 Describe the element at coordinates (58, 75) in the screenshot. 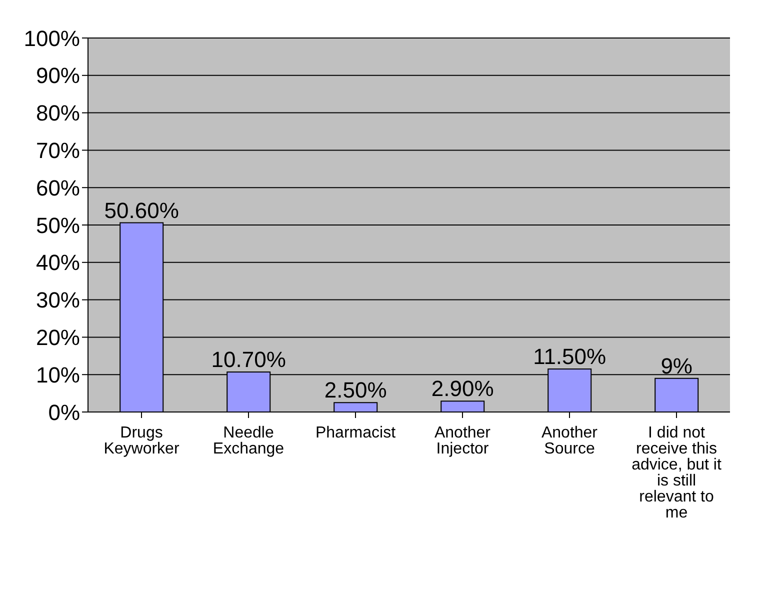

I see `y-tick-label: 90%` at that location.